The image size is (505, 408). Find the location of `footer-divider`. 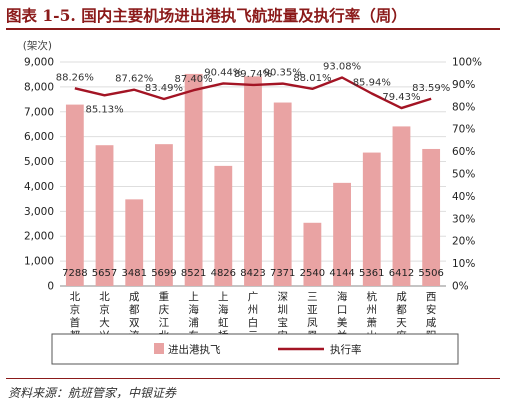

footer-divider is located at coordinates (253, 378).